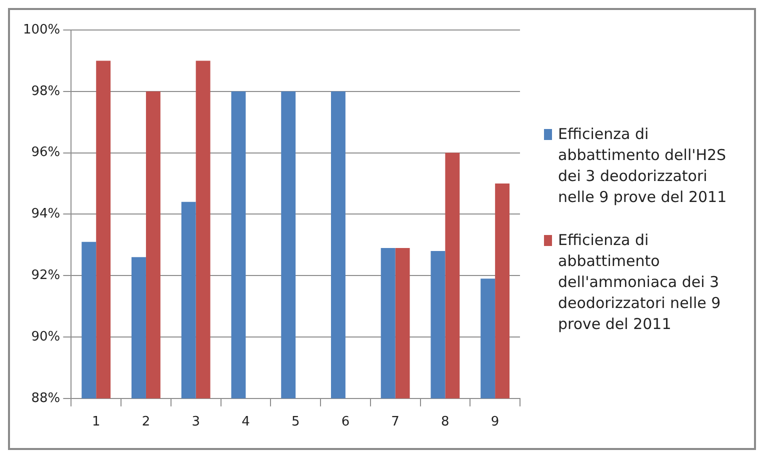  What do you see at coordinates (146, 422) in the screenshot?
I see `x-tick-label: 2` at bounding box center [146, 422].